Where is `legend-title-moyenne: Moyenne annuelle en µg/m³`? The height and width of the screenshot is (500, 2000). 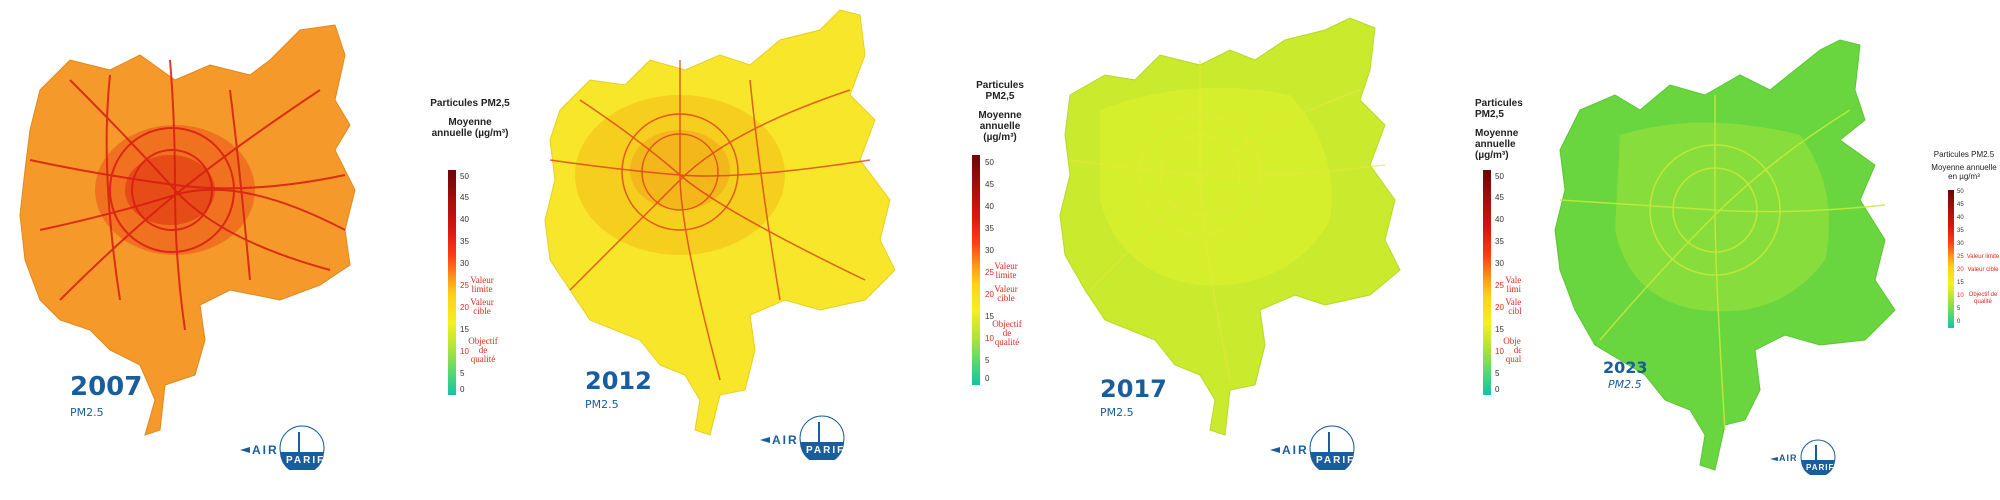 legend-title-moyenne: Moyenne annuelle en µg/m³ is located at coordinates (1964, 172).